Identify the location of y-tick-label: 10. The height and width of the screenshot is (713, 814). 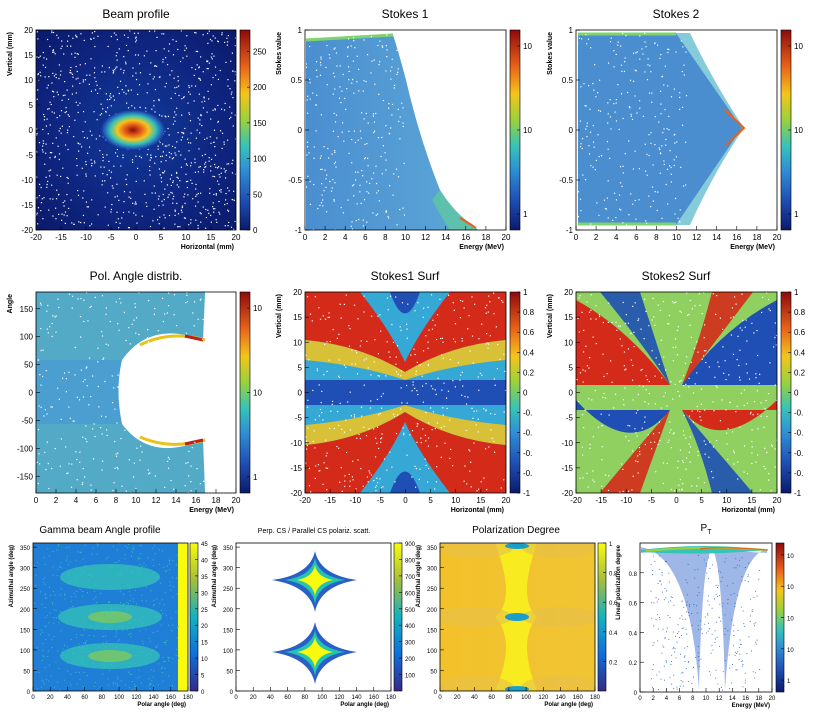
(297, 342).